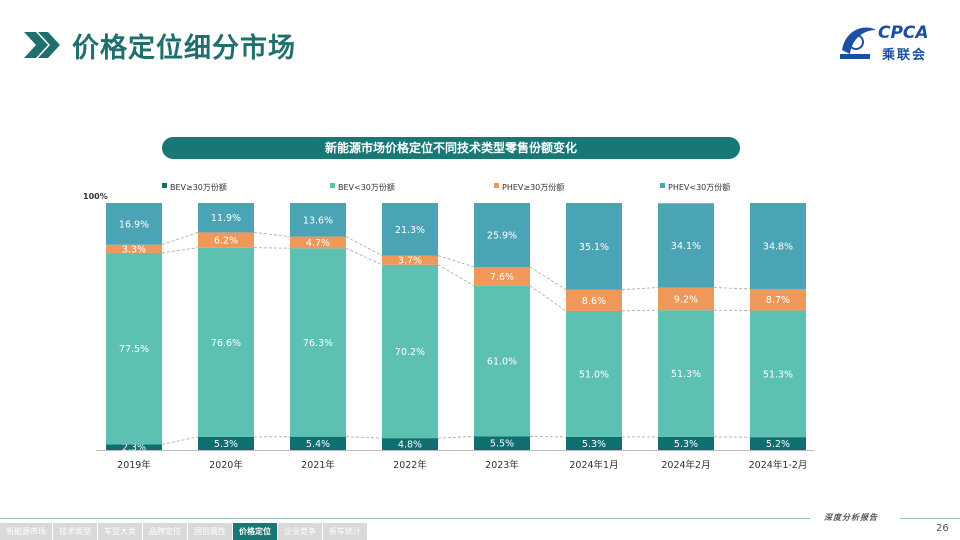 This screenshot has width=960, height=540. Describe the element at coordinates (165, 531) in the screenshot. I see `nav-item: 品牌定位` at that location.